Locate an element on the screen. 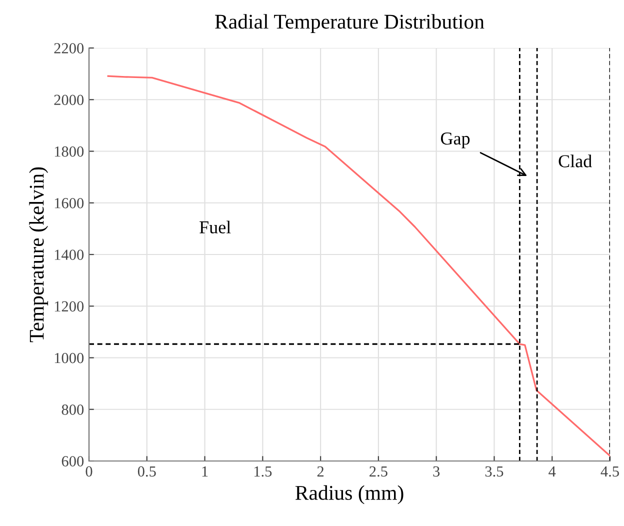 The image size is (624, 526). y-axis-title: Temperature (kelvin) is located at coordinates (38, 254).